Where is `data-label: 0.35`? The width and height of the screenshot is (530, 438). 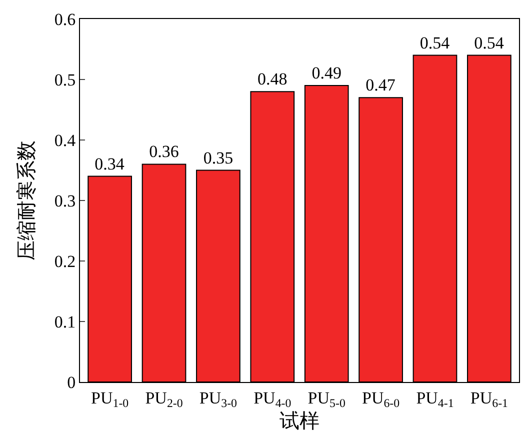 data-label: 0.35 is located at coordinates (218, 158).